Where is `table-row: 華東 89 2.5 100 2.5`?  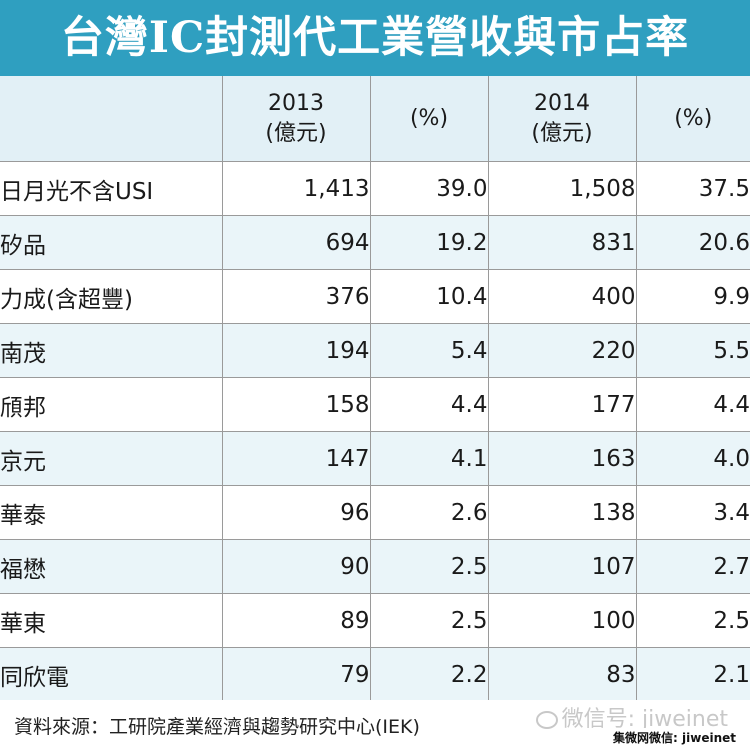 table-row: 華東 89 2.5 100 2.5 is located at coordinates (375, 620).